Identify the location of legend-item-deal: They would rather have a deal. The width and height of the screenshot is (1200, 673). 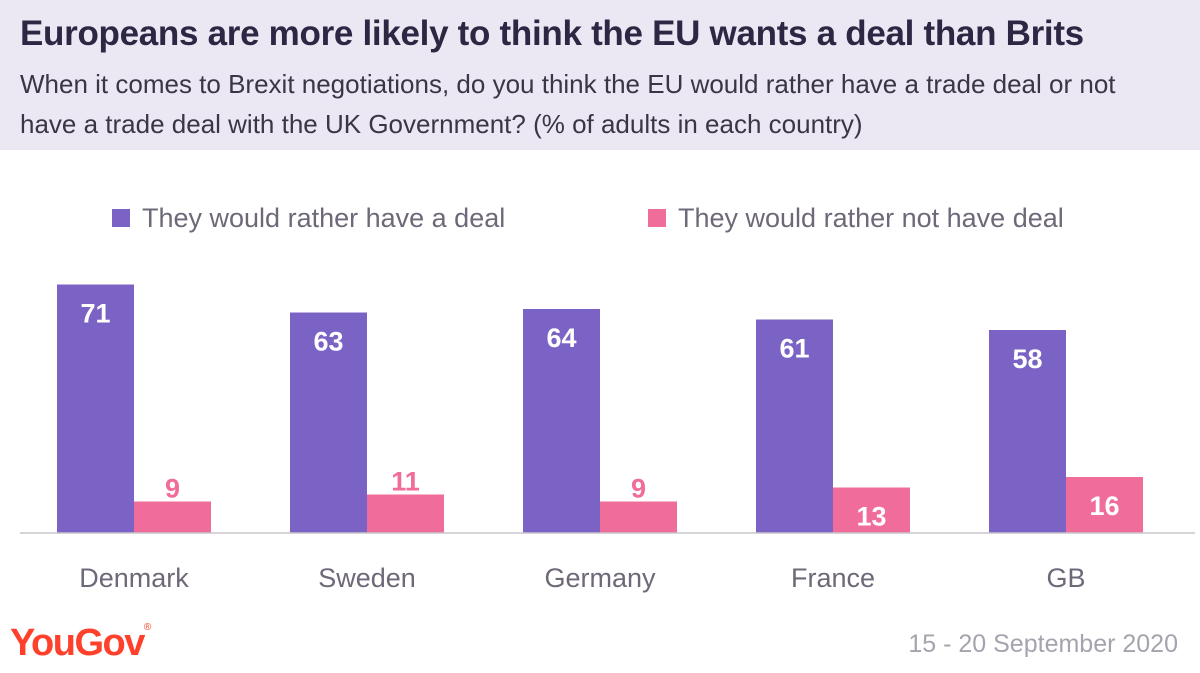
(308, 218).